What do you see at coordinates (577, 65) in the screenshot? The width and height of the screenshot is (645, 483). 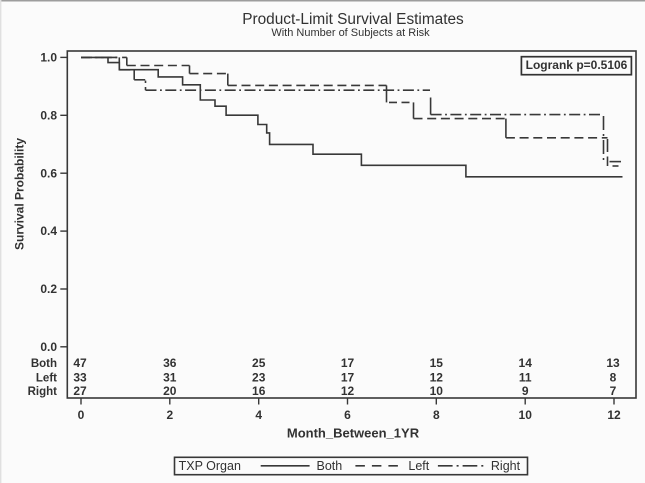 I see `svg-text: Logrank p=0.5106` at bounding box center [577, 65].